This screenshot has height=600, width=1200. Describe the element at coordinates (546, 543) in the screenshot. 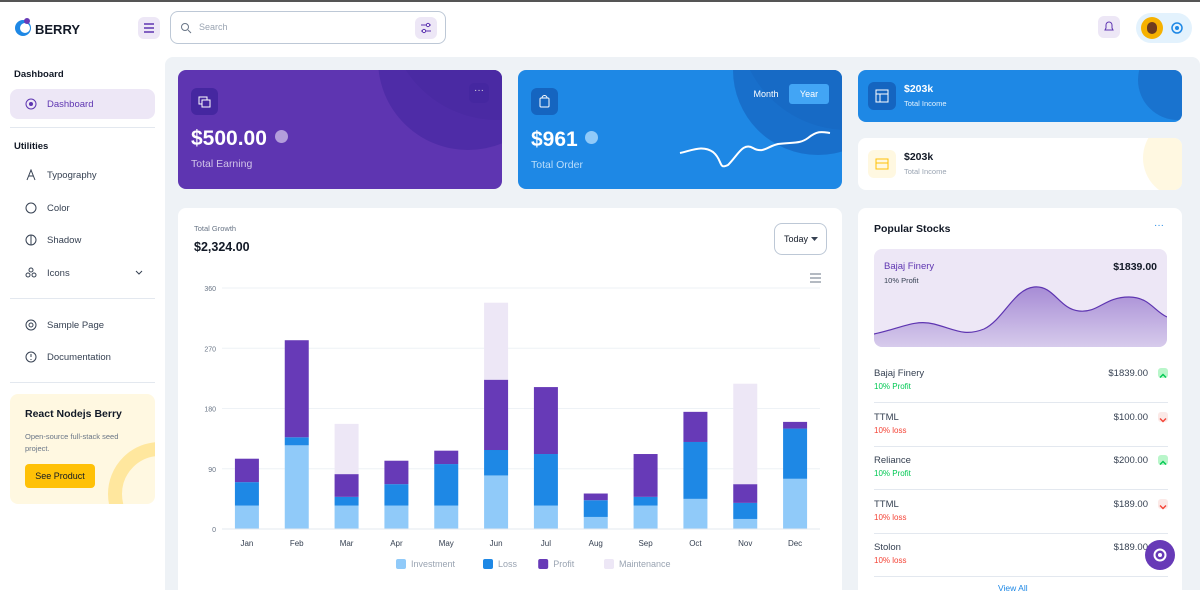

I see `x-tick-label: Jul` at that location.